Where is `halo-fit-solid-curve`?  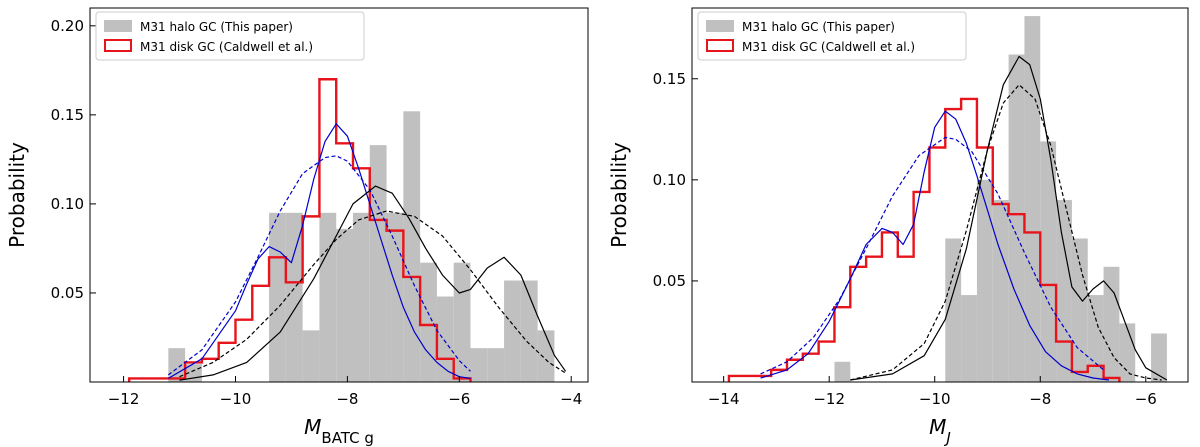
halo-fit-solid-curve is located at coordinates (373, 283).